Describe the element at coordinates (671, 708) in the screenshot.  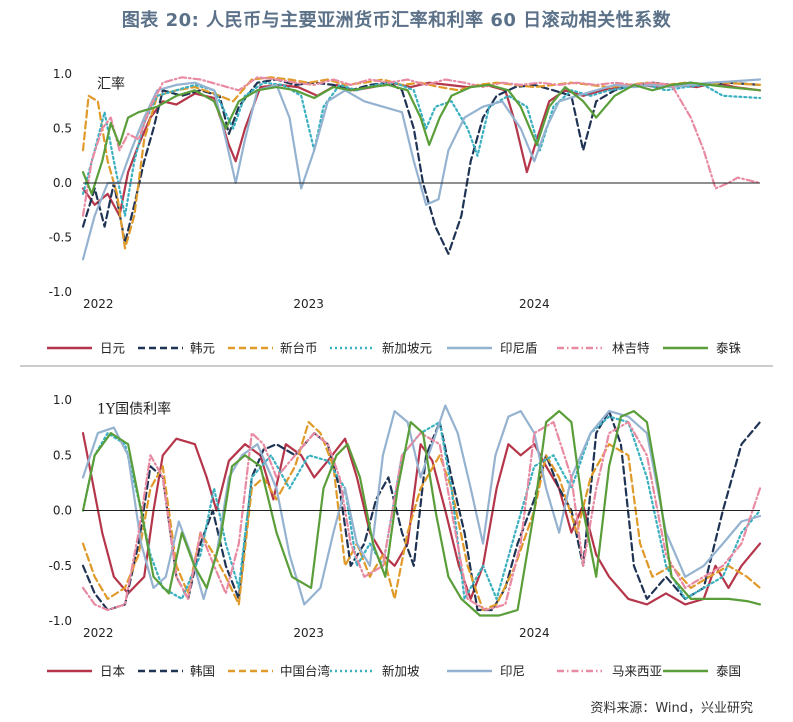
I see `source-note: 资料来源：Wind，兴业研究` at that location.